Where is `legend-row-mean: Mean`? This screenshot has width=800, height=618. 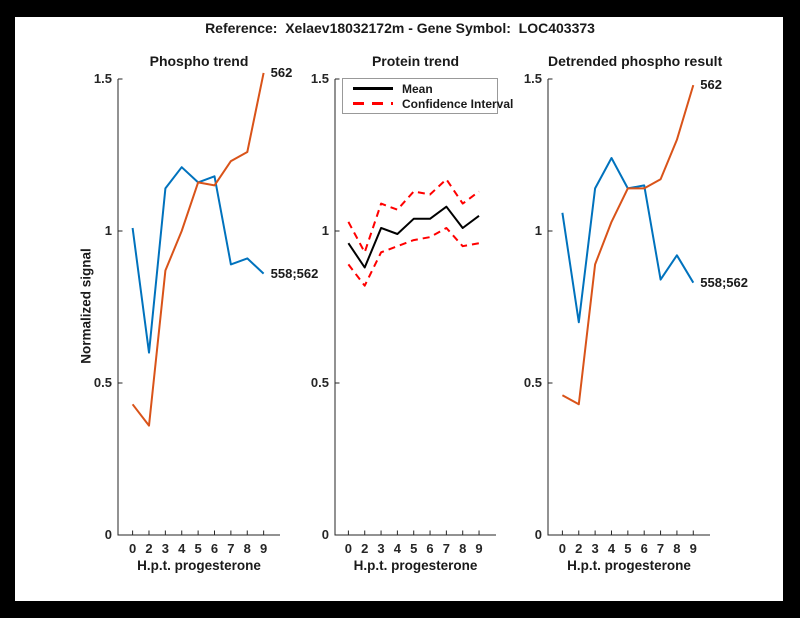 legend-row-mean: Mean is located at coordinates (420, 88).